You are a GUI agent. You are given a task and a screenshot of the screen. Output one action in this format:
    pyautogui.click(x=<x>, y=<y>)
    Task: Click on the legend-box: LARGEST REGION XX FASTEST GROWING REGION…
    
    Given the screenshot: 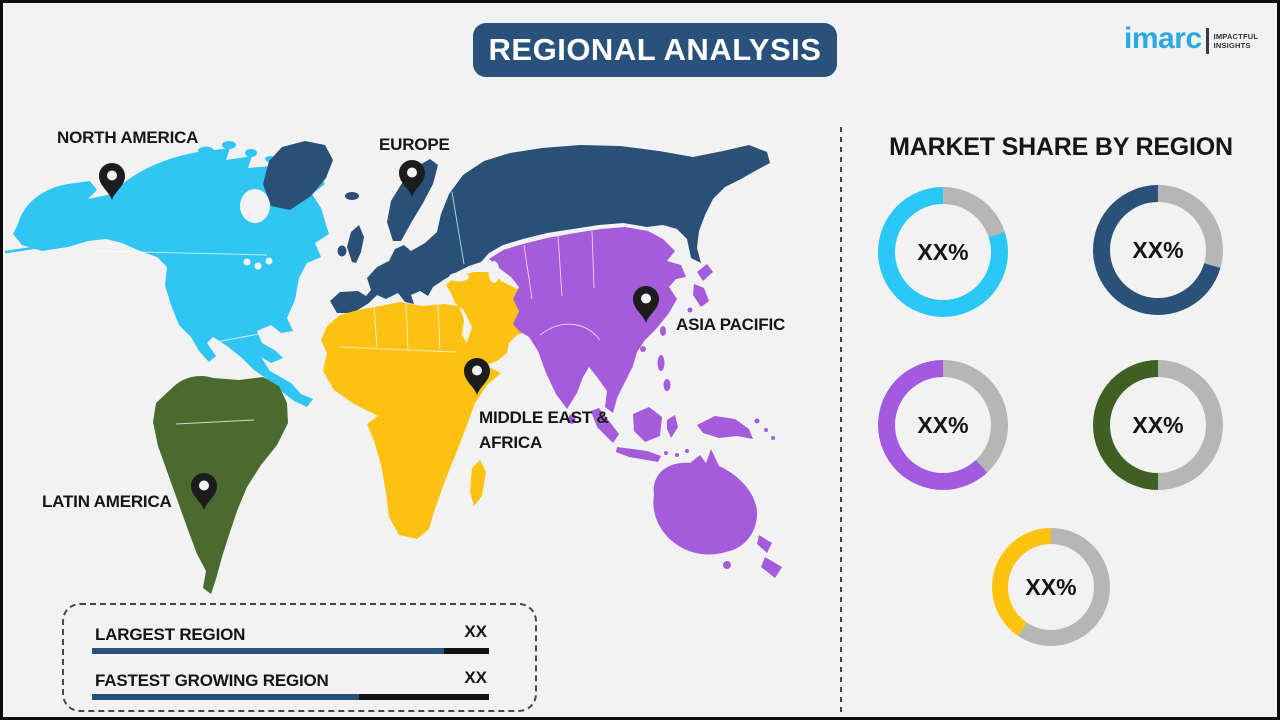 What is the action you would take?
    pyautogui.click(x=299, y=657)
    